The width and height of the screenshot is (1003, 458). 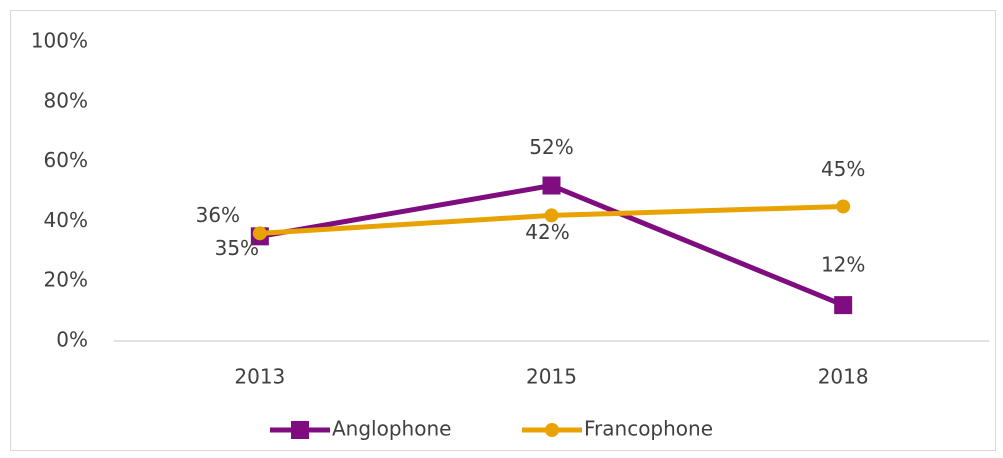 What do you see at coordinates (218, 215) in the screenshot?
I see `data-label: 36%` at bounding box center [218, 215].